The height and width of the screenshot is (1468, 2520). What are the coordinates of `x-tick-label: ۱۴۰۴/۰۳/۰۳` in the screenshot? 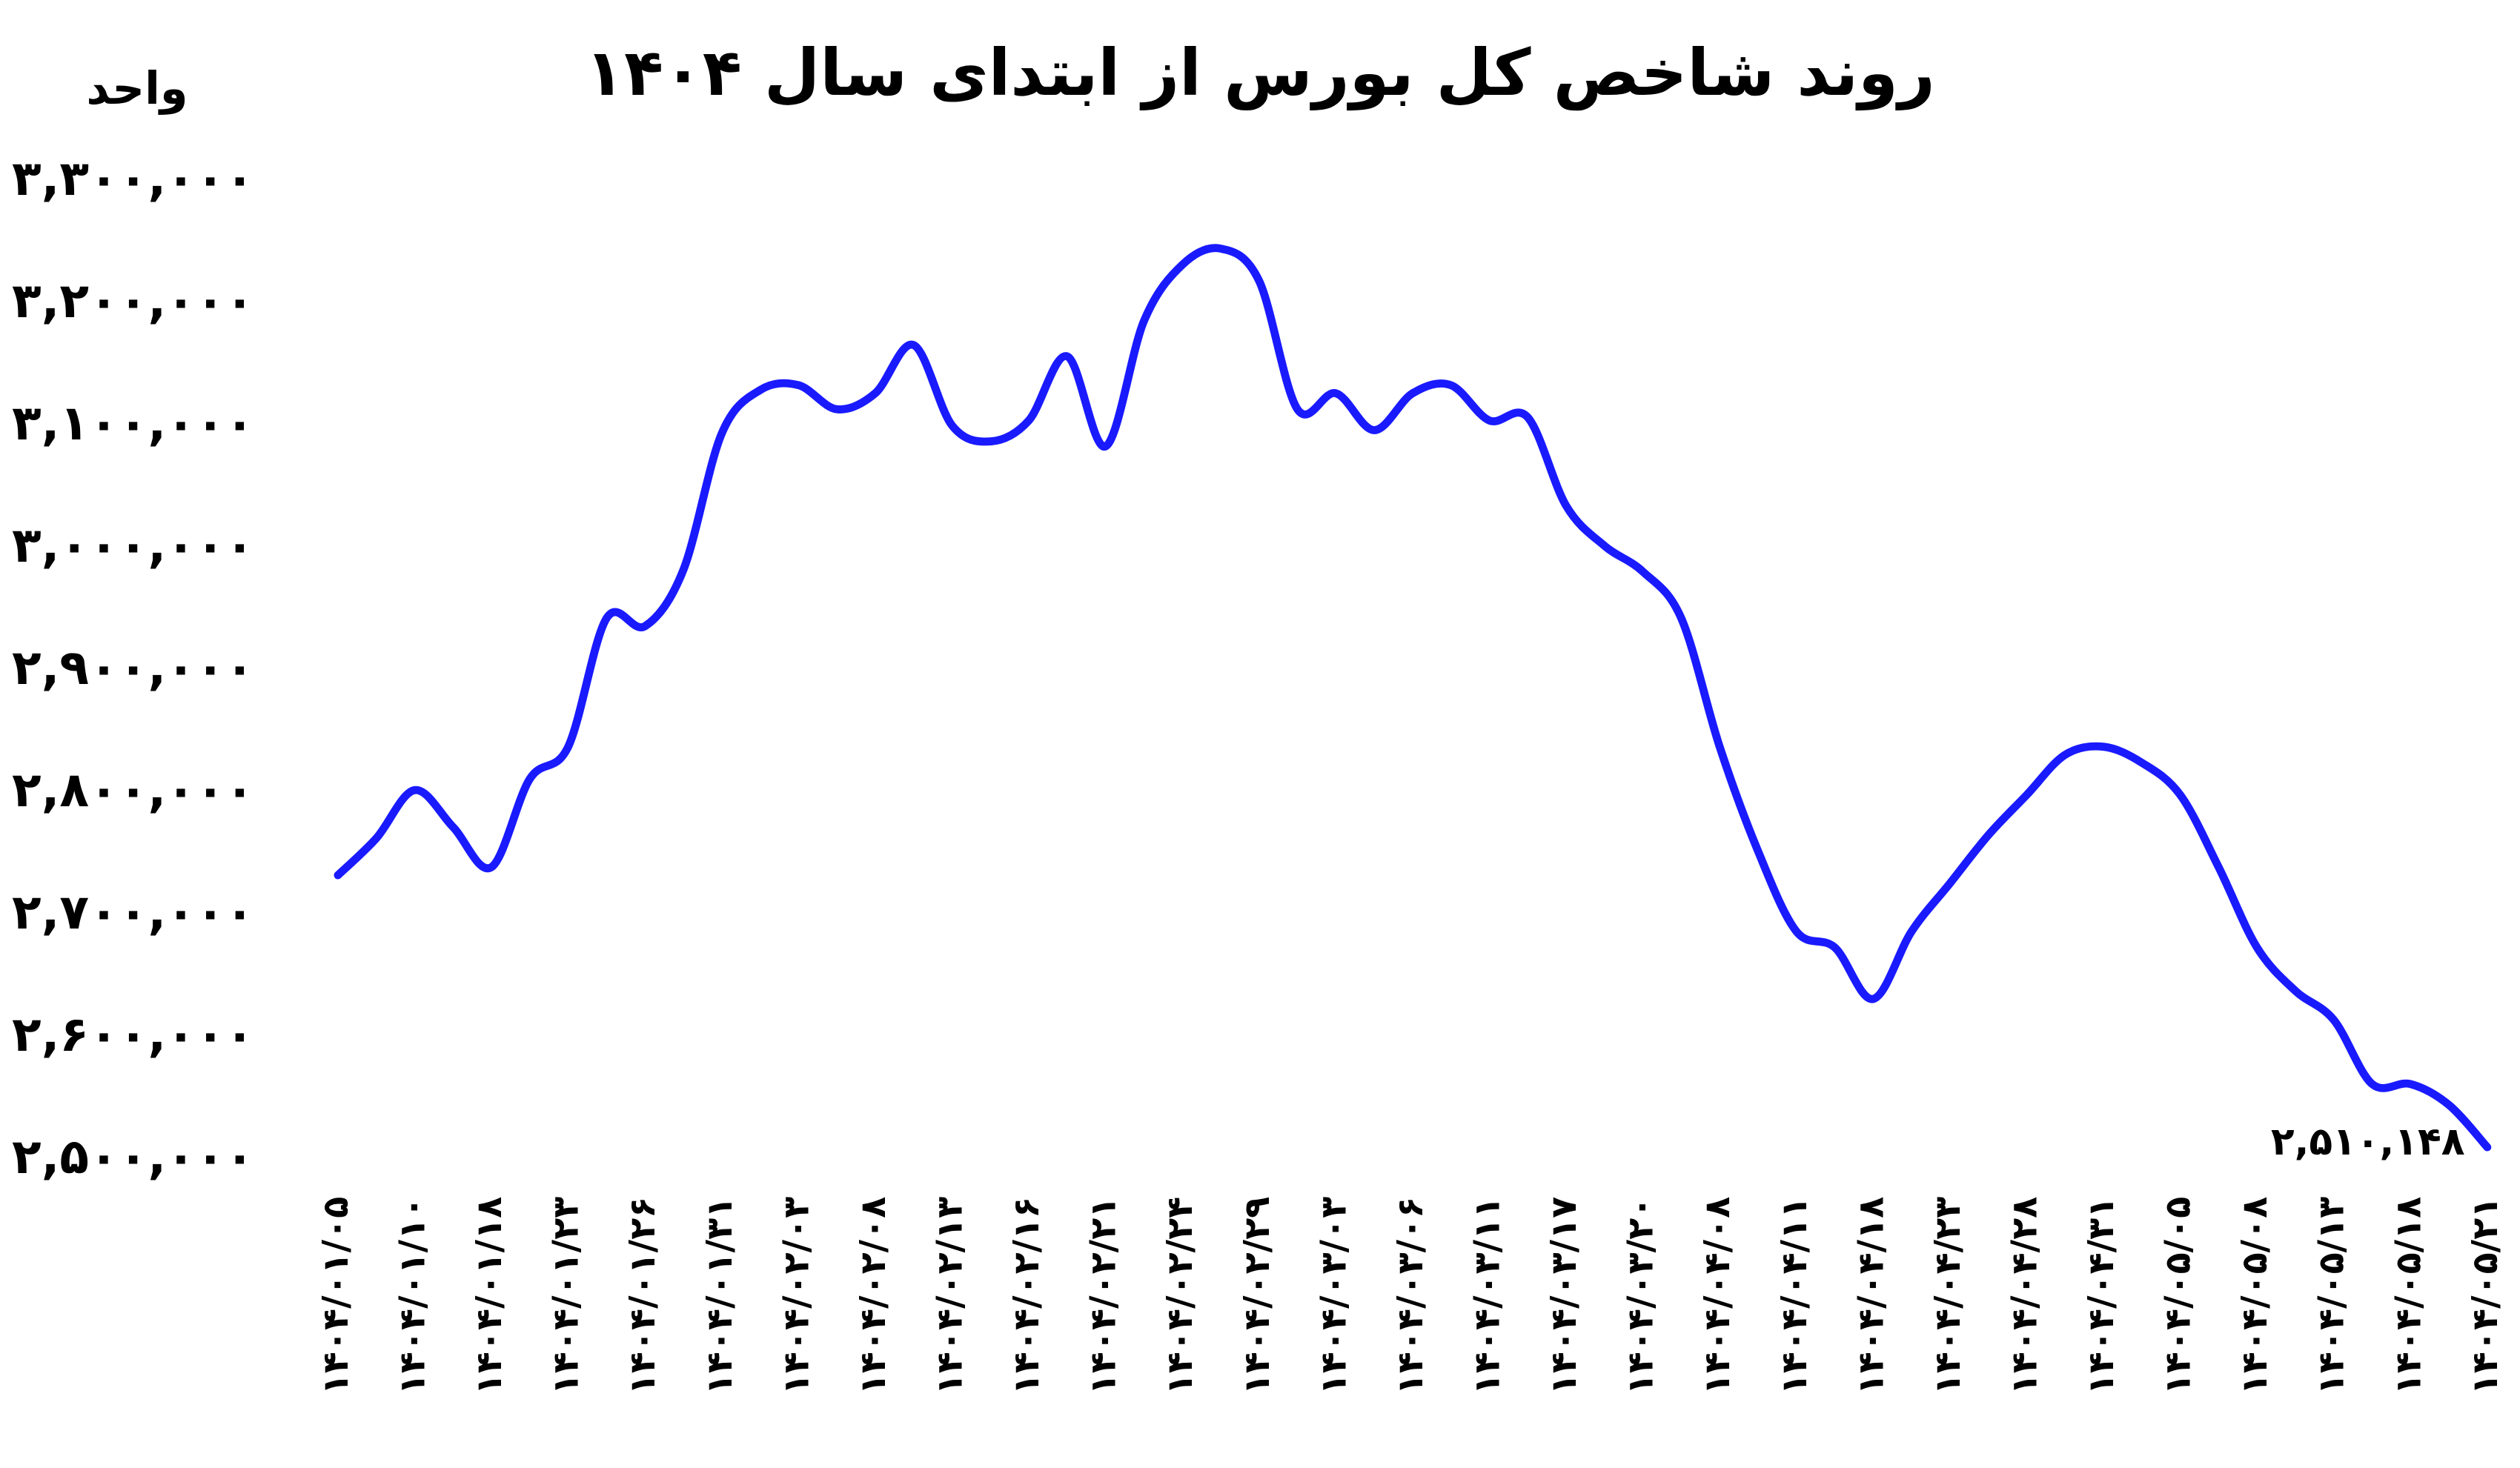 It's located at (1333, 1296).